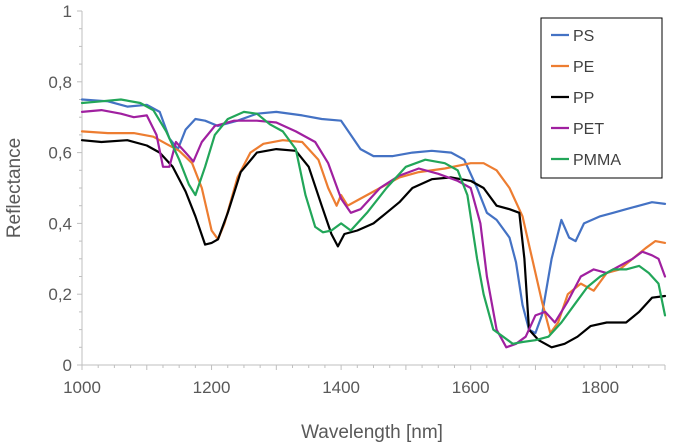  What do you see at coordinates (583, 67) in the screenshot?
I see `legend-label-pe: PE` at bounding box center [583, 67].